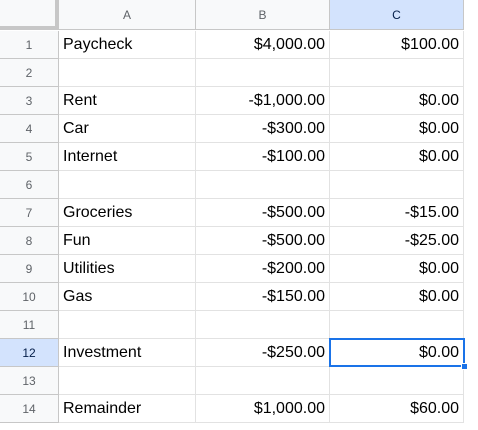  I want to click on row-header-6: 6, so click(29, 185).